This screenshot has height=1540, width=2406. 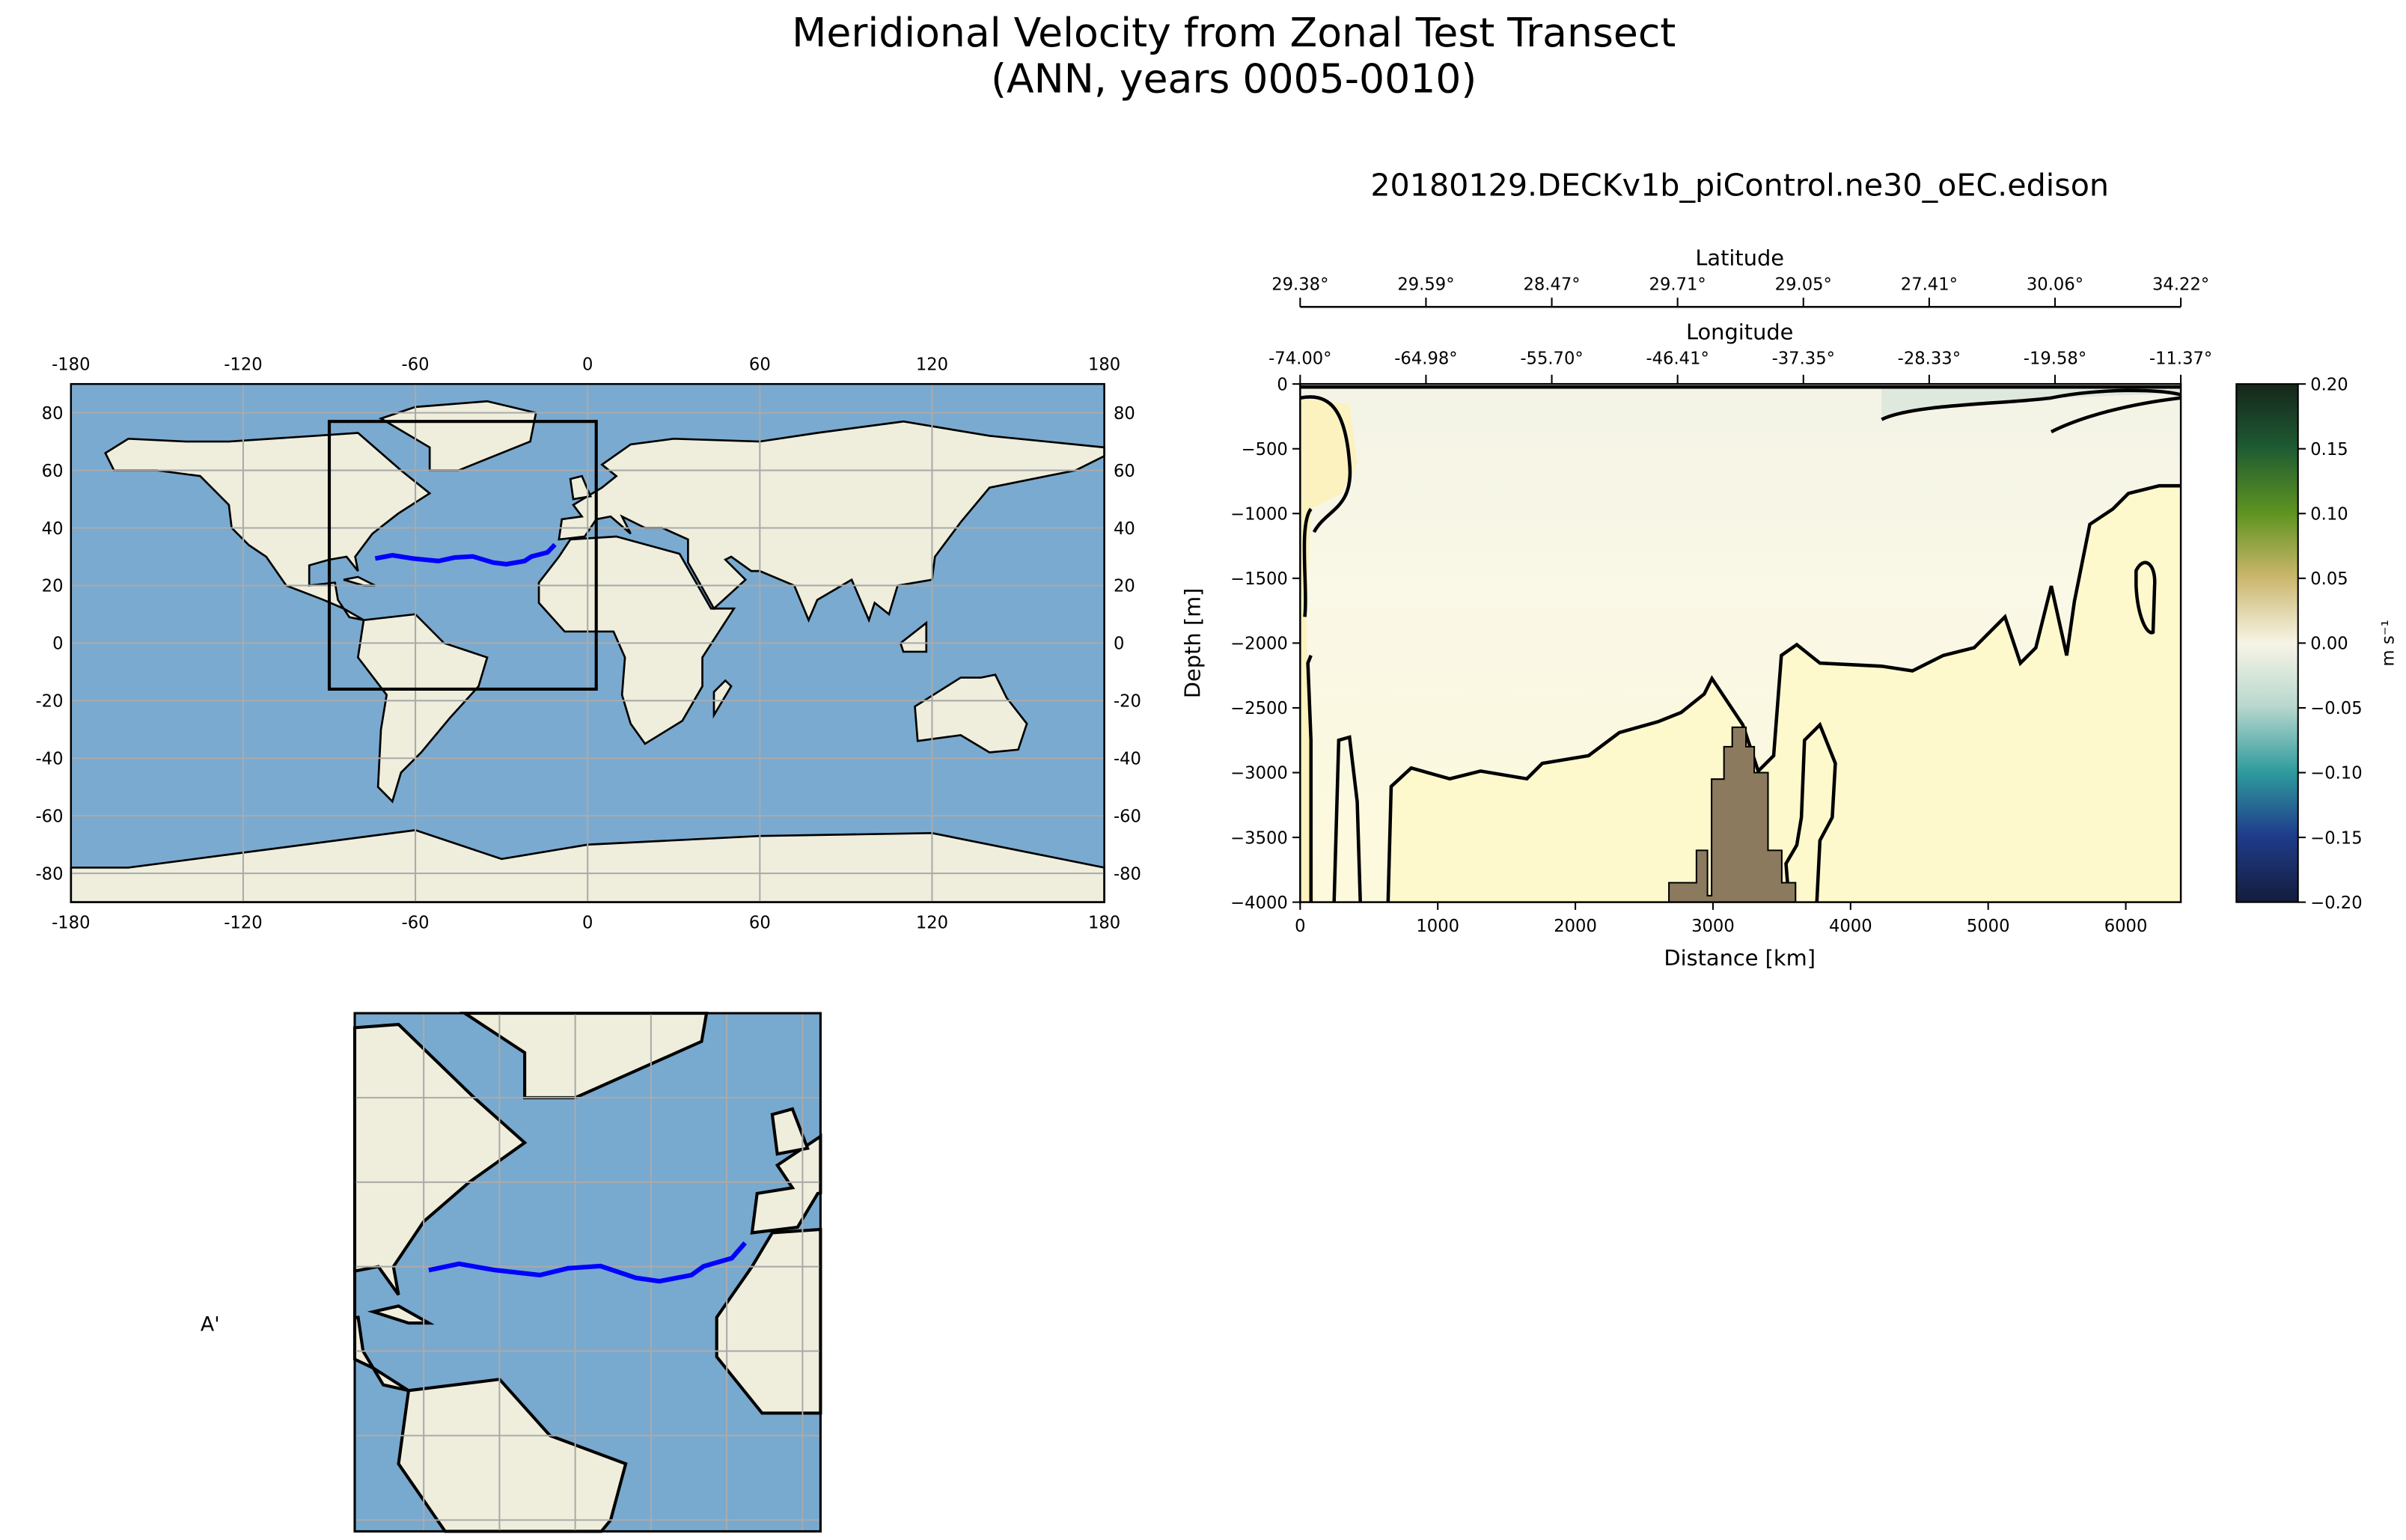 I want to click on lon-tick-bottom: 180, so click(x=1104, y=924).